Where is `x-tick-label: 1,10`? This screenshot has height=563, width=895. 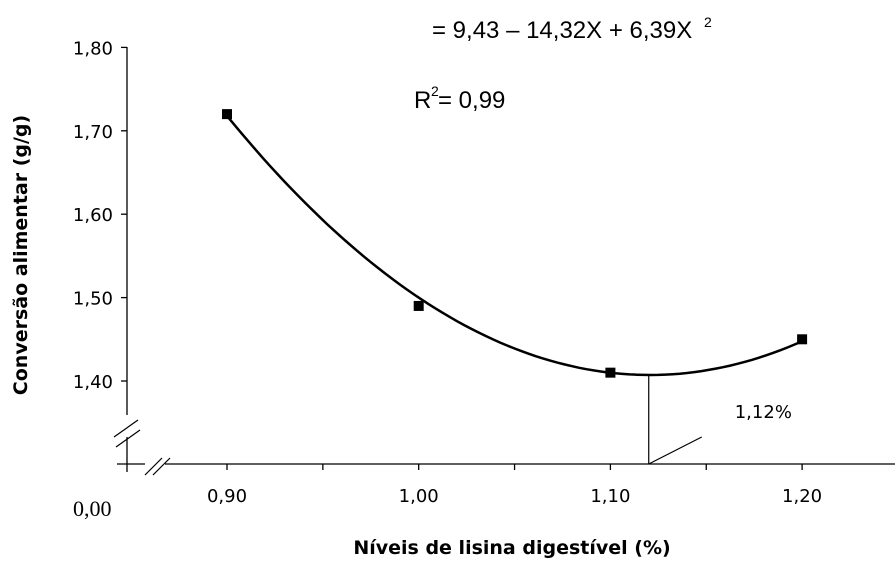
x-tick-label: 1,10 is located at coordinates (610, 496).